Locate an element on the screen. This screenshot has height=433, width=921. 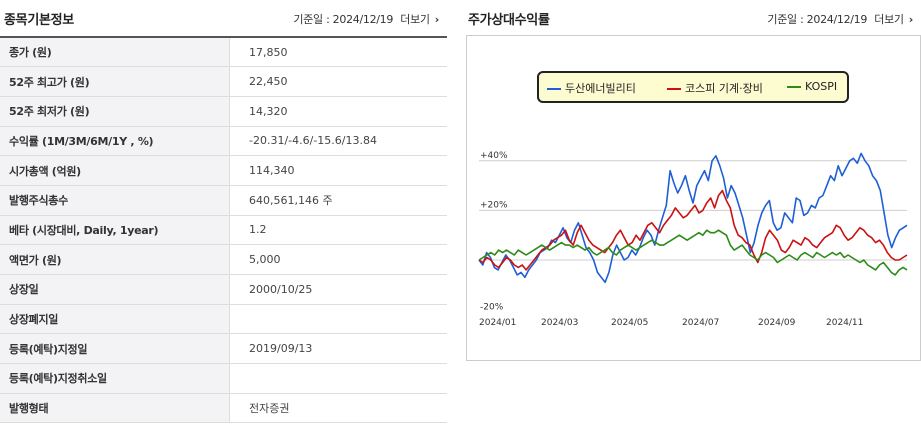
table-row: 발행형태 전자증권 is located at coordinates (223, 408).